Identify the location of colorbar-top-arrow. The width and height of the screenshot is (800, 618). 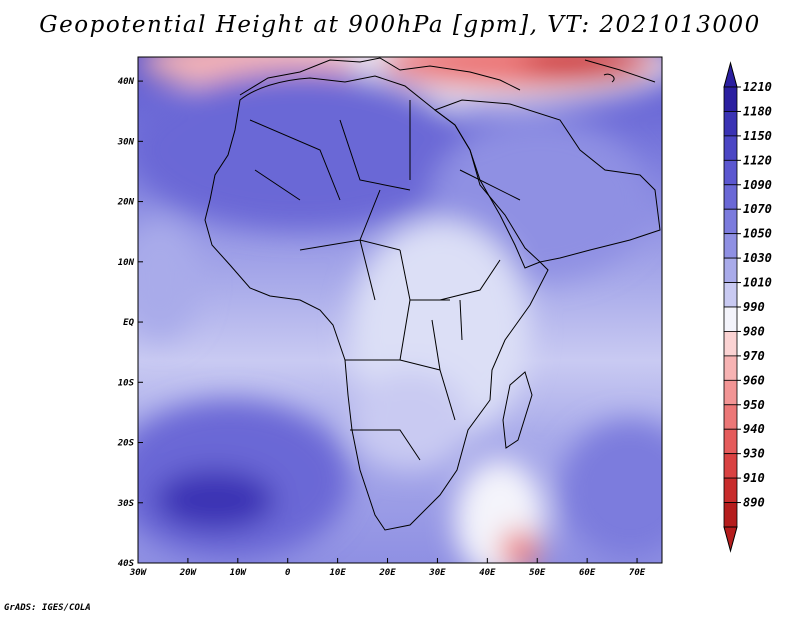
(730, 74).